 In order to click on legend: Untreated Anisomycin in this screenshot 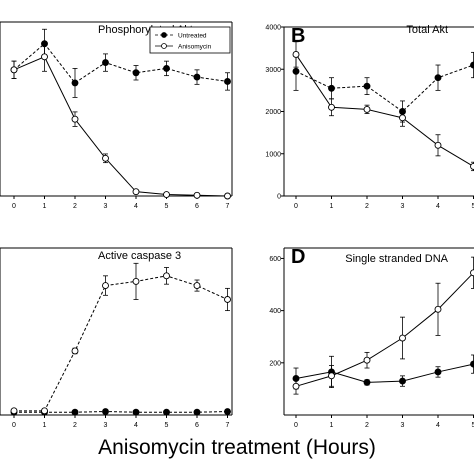, I will do `click(190, 40)`.